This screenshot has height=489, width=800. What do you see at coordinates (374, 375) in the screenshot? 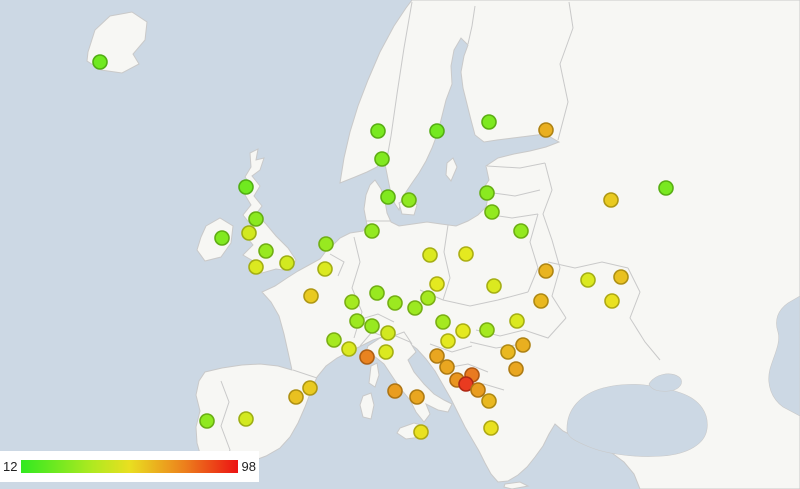
I see `island-corsica` at bounding box center [374, 375].